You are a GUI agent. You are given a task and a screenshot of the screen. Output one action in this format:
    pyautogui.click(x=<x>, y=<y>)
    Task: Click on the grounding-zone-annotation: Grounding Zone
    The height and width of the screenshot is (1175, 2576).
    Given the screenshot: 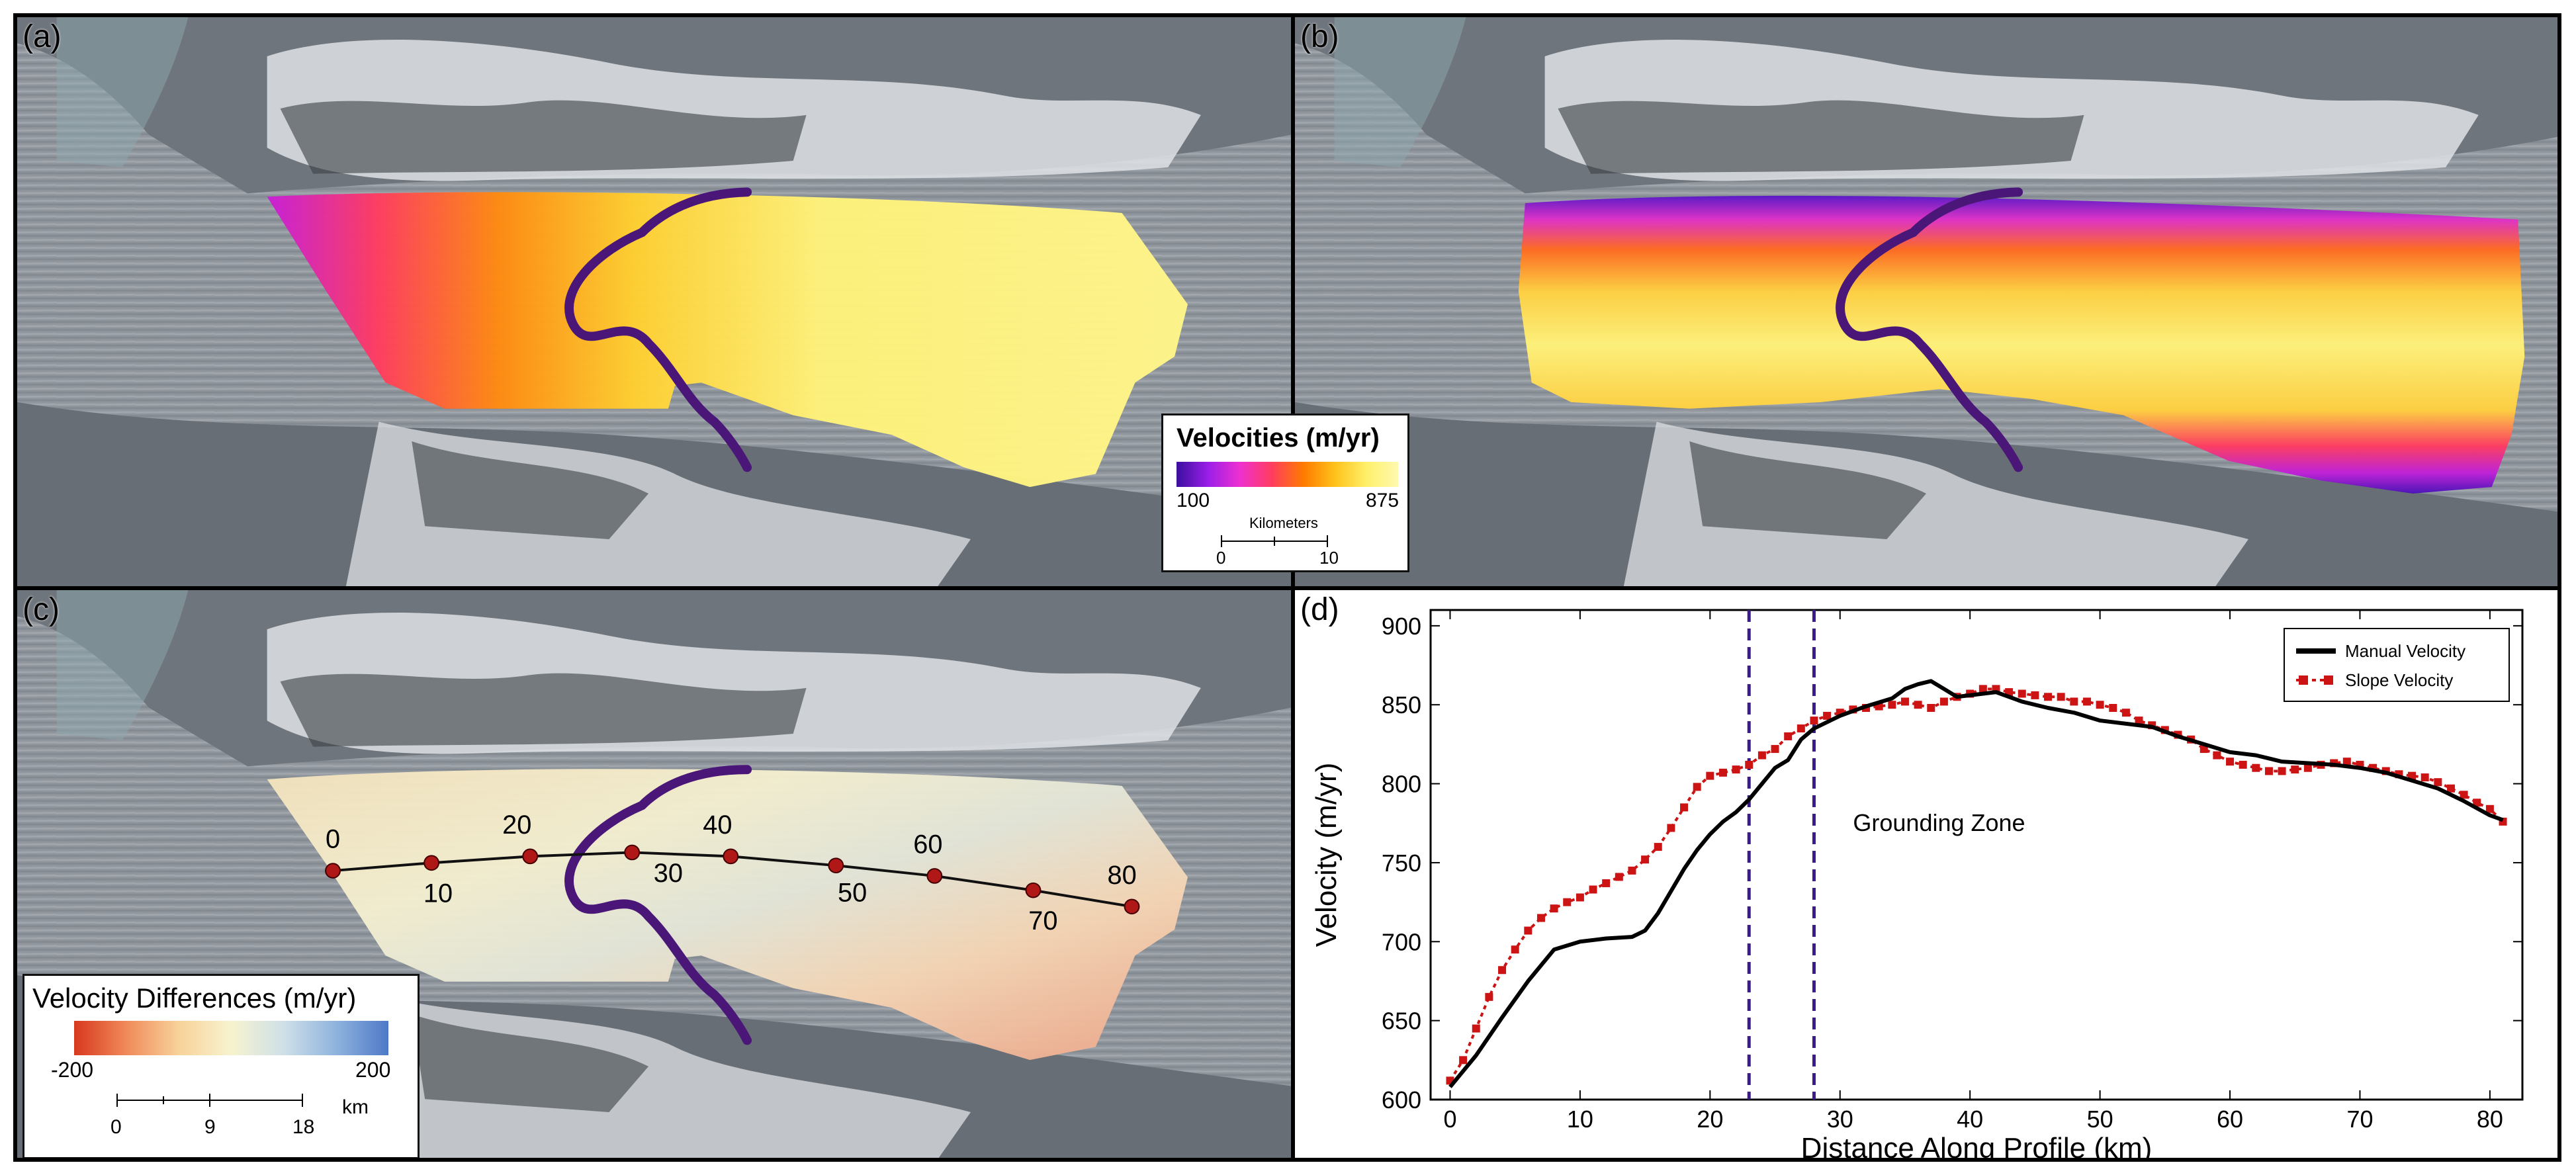 What is the action you would take?
    pyautogui.click(x=1939, y=822)
    